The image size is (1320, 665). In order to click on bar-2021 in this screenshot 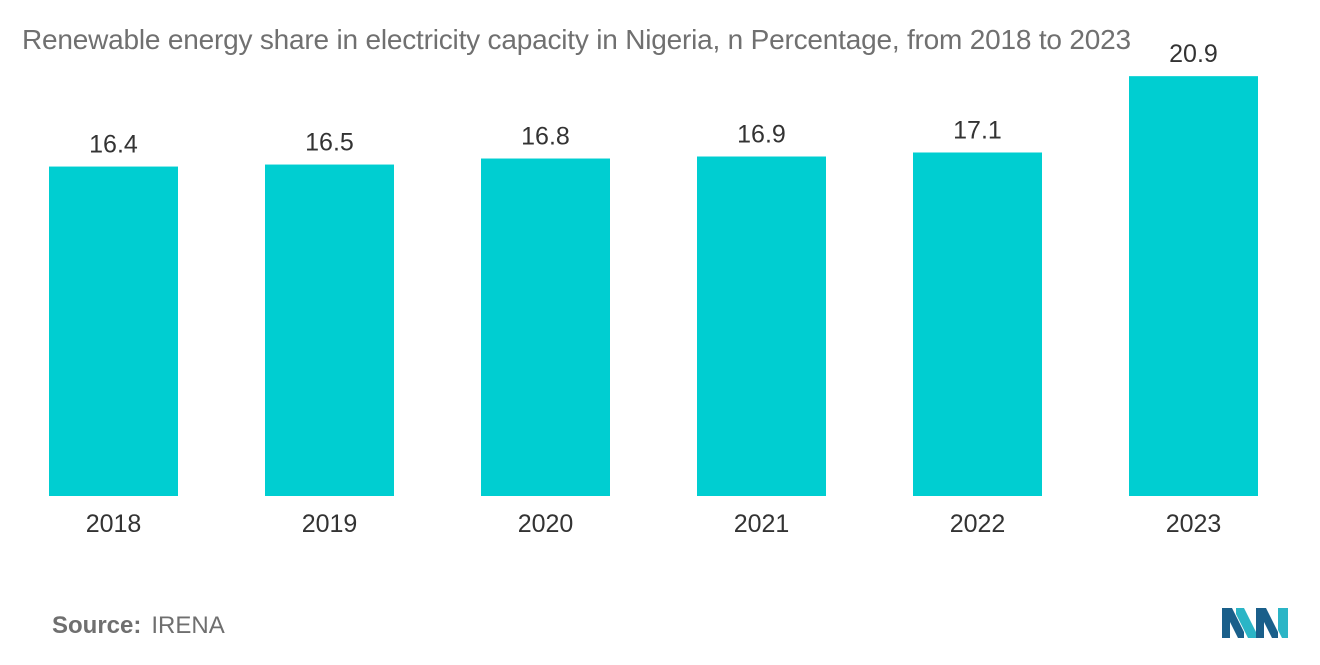, I will do `click(761, 326)`.